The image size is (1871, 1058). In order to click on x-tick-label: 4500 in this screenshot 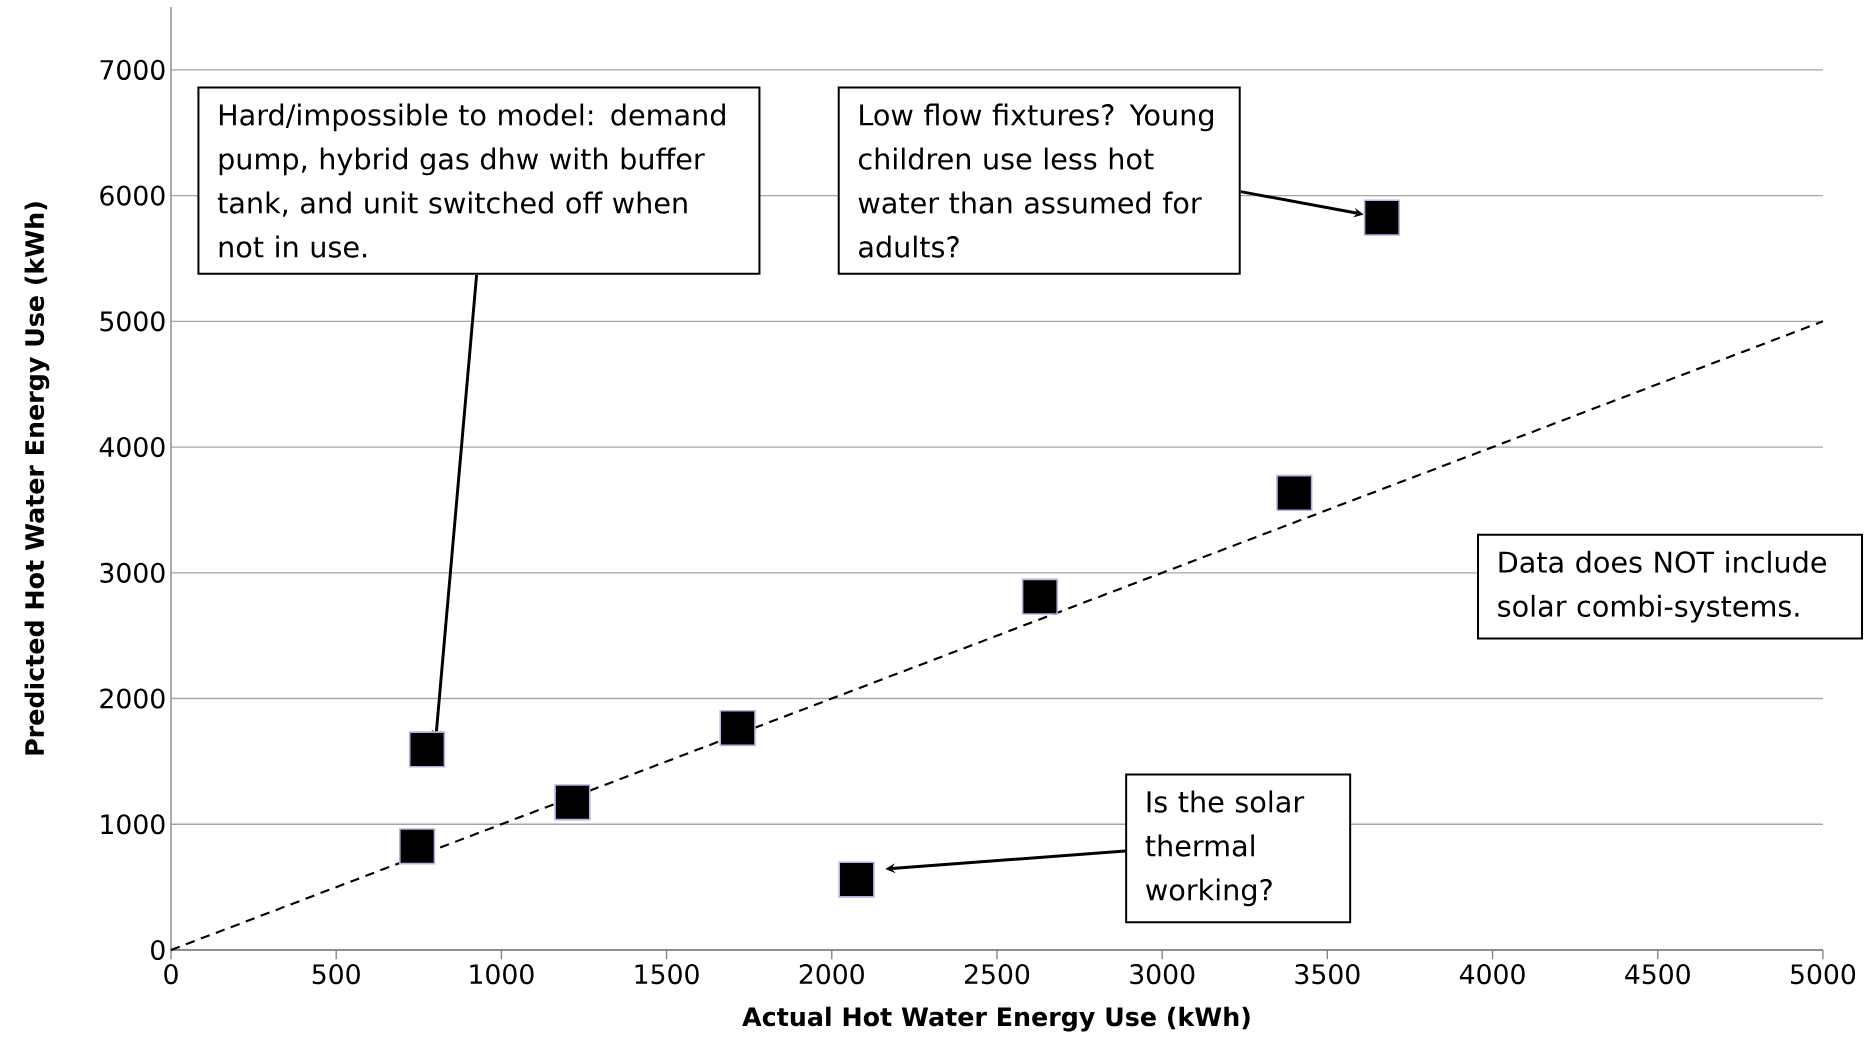, I will do `click(1657, 974)`.